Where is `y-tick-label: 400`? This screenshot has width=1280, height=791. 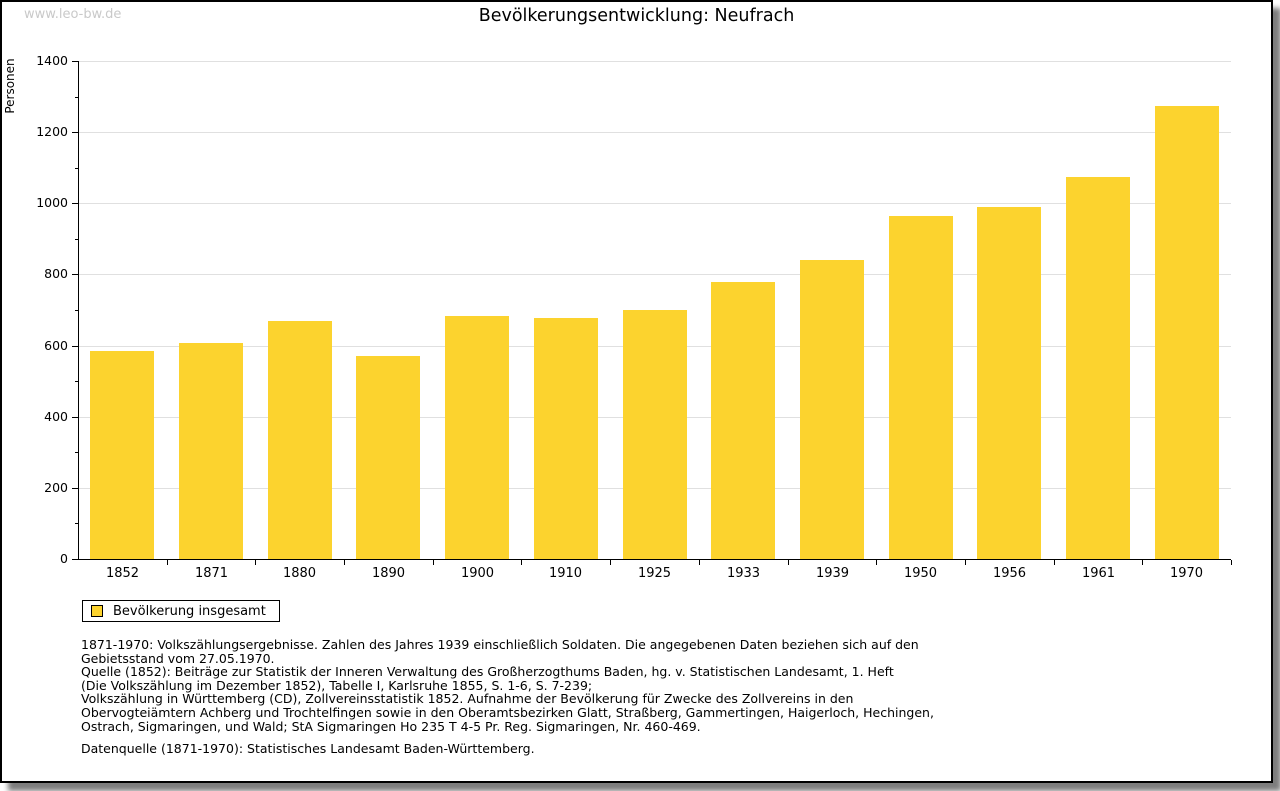 y-tick-label: 400 is located at coordinates (56, 416).